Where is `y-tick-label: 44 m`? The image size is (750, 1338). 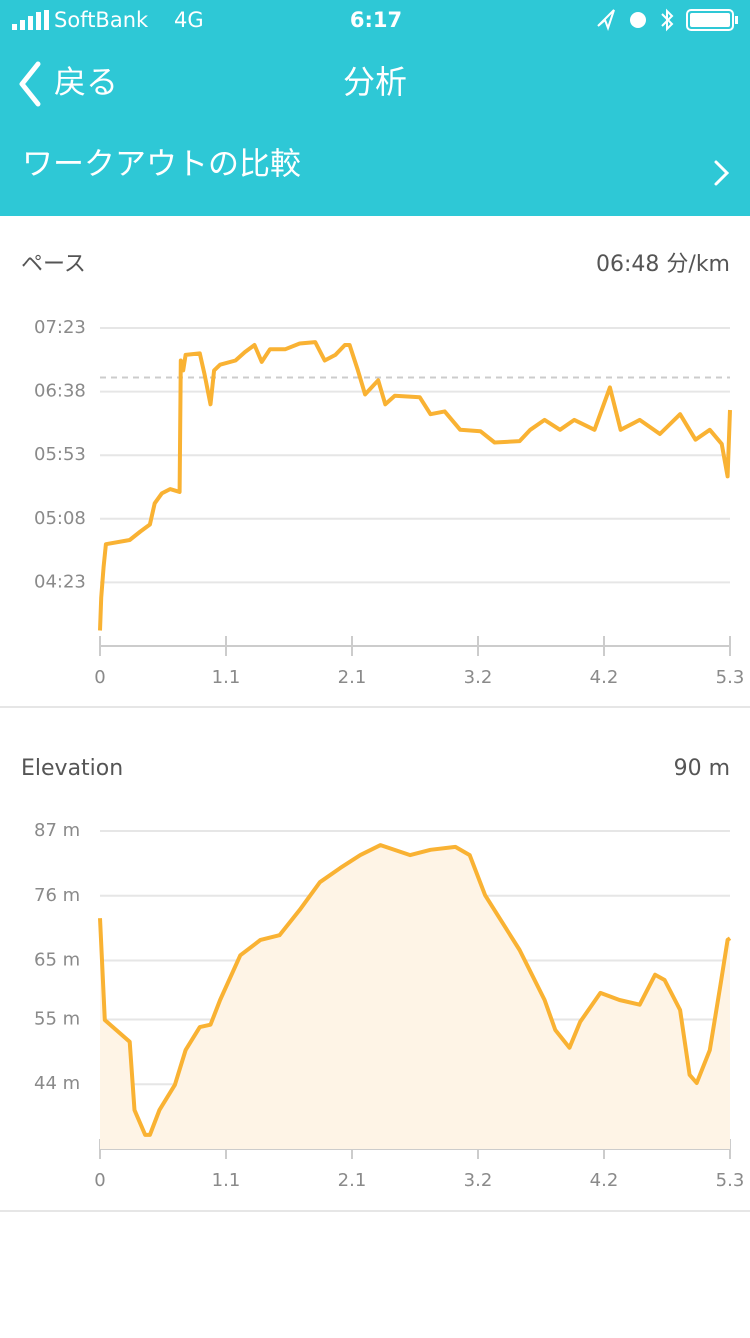 y-tick-label: 44 m is located at coordinates (57, 1083).